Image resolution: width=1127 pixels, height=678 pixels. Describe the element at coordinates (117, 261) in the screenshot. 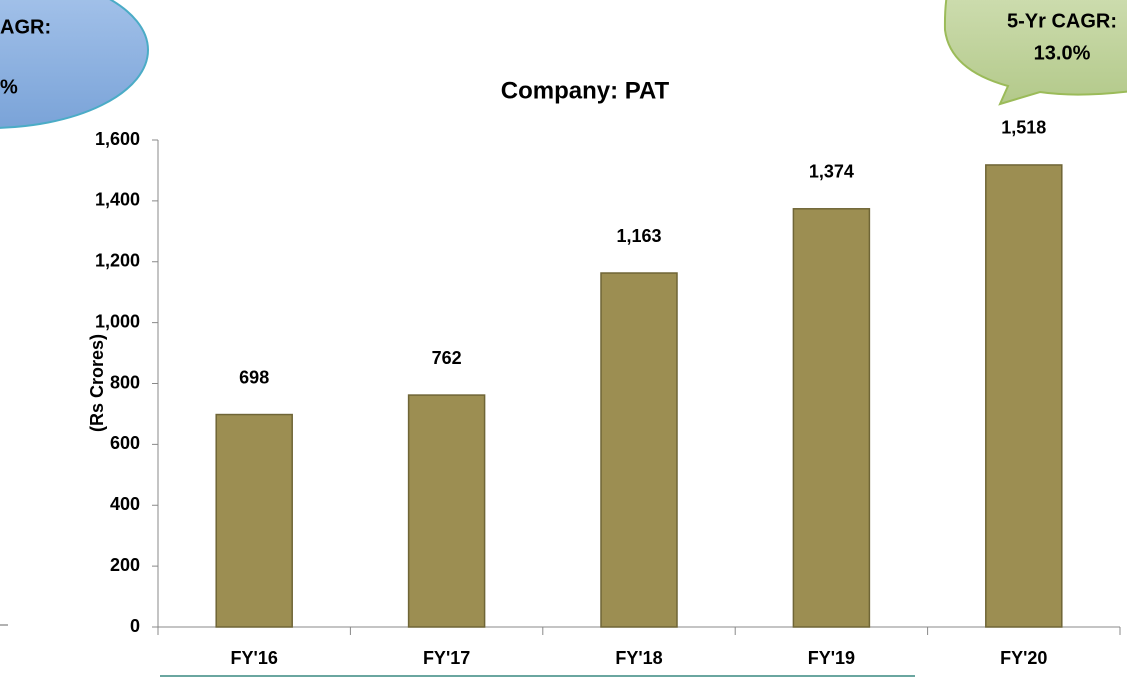

I see `y-tick-label: 1,200` at that location.